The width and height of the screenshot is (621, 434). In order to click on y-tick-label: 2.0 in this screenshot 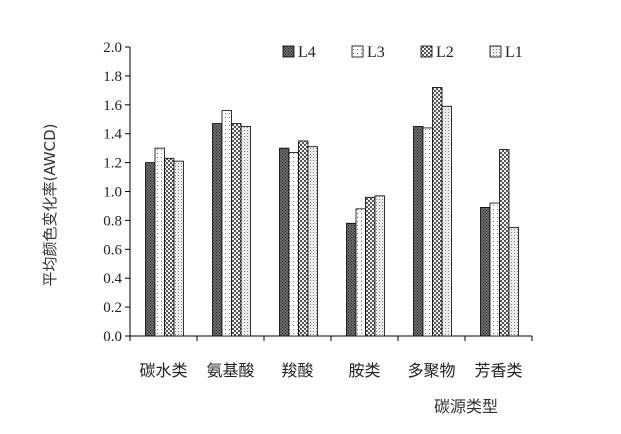, I will do `click(112, 48)`.